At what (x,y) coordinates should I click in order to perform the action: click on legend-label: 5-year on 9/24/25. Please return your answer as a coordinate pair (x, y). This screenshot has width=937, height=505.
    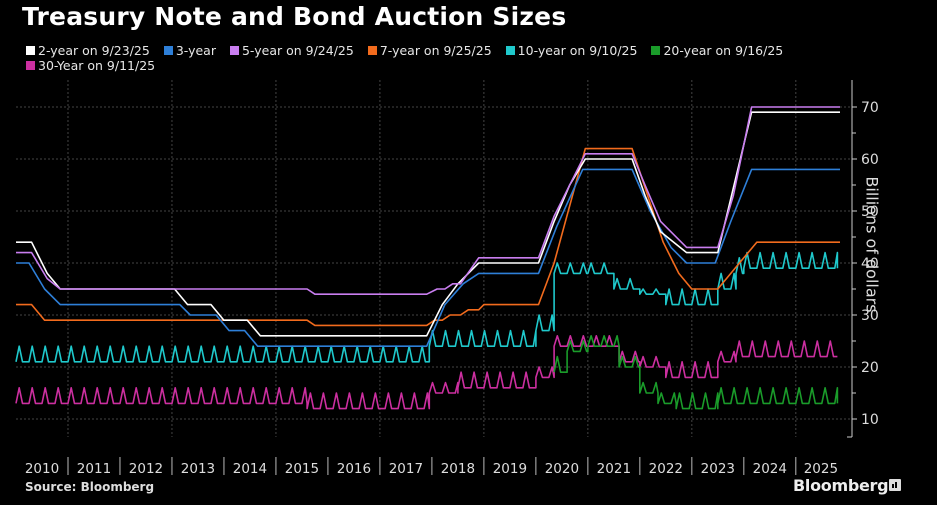
    Looking at the image, I should click on (297, 50).